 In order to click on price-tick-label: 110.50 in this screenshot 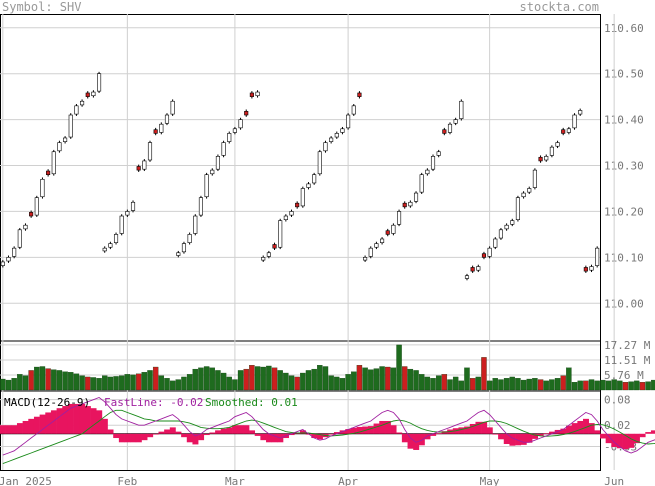, I will do `click(624, 74)`.